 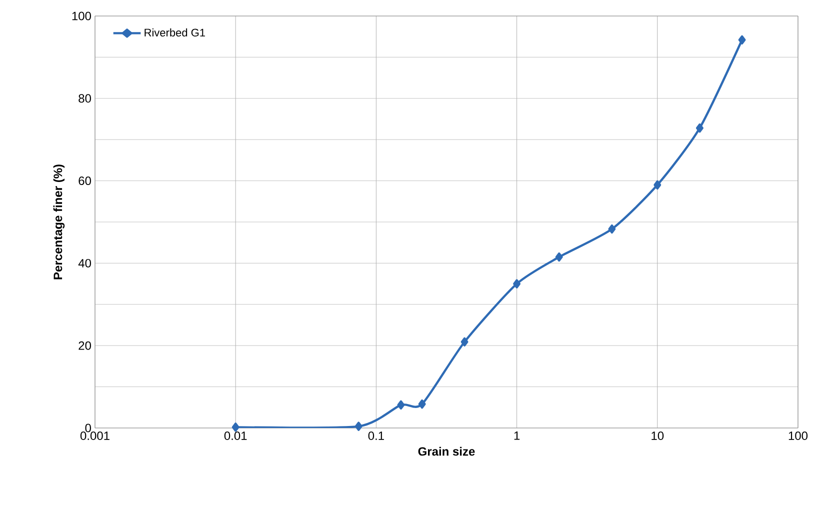 What do you see at coordinates (517, 436) in the screenshot?
I see `x-tick-label: 1` at bounding box center [517, 436].